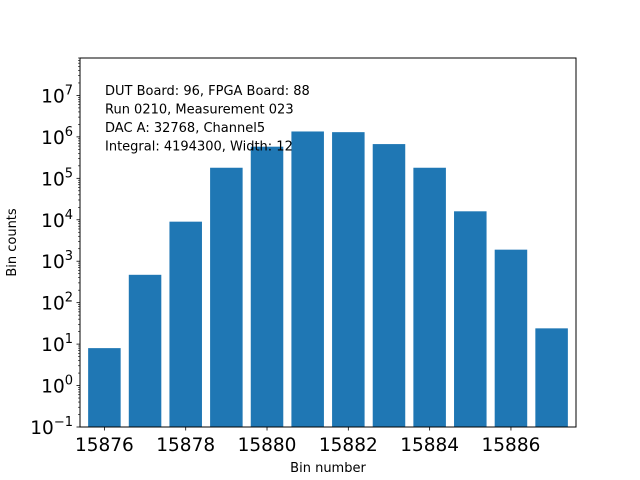  Describe the element at coordinates (57, 386) in the screenshot. I see `y-tick-label: 10⁰` at that location.